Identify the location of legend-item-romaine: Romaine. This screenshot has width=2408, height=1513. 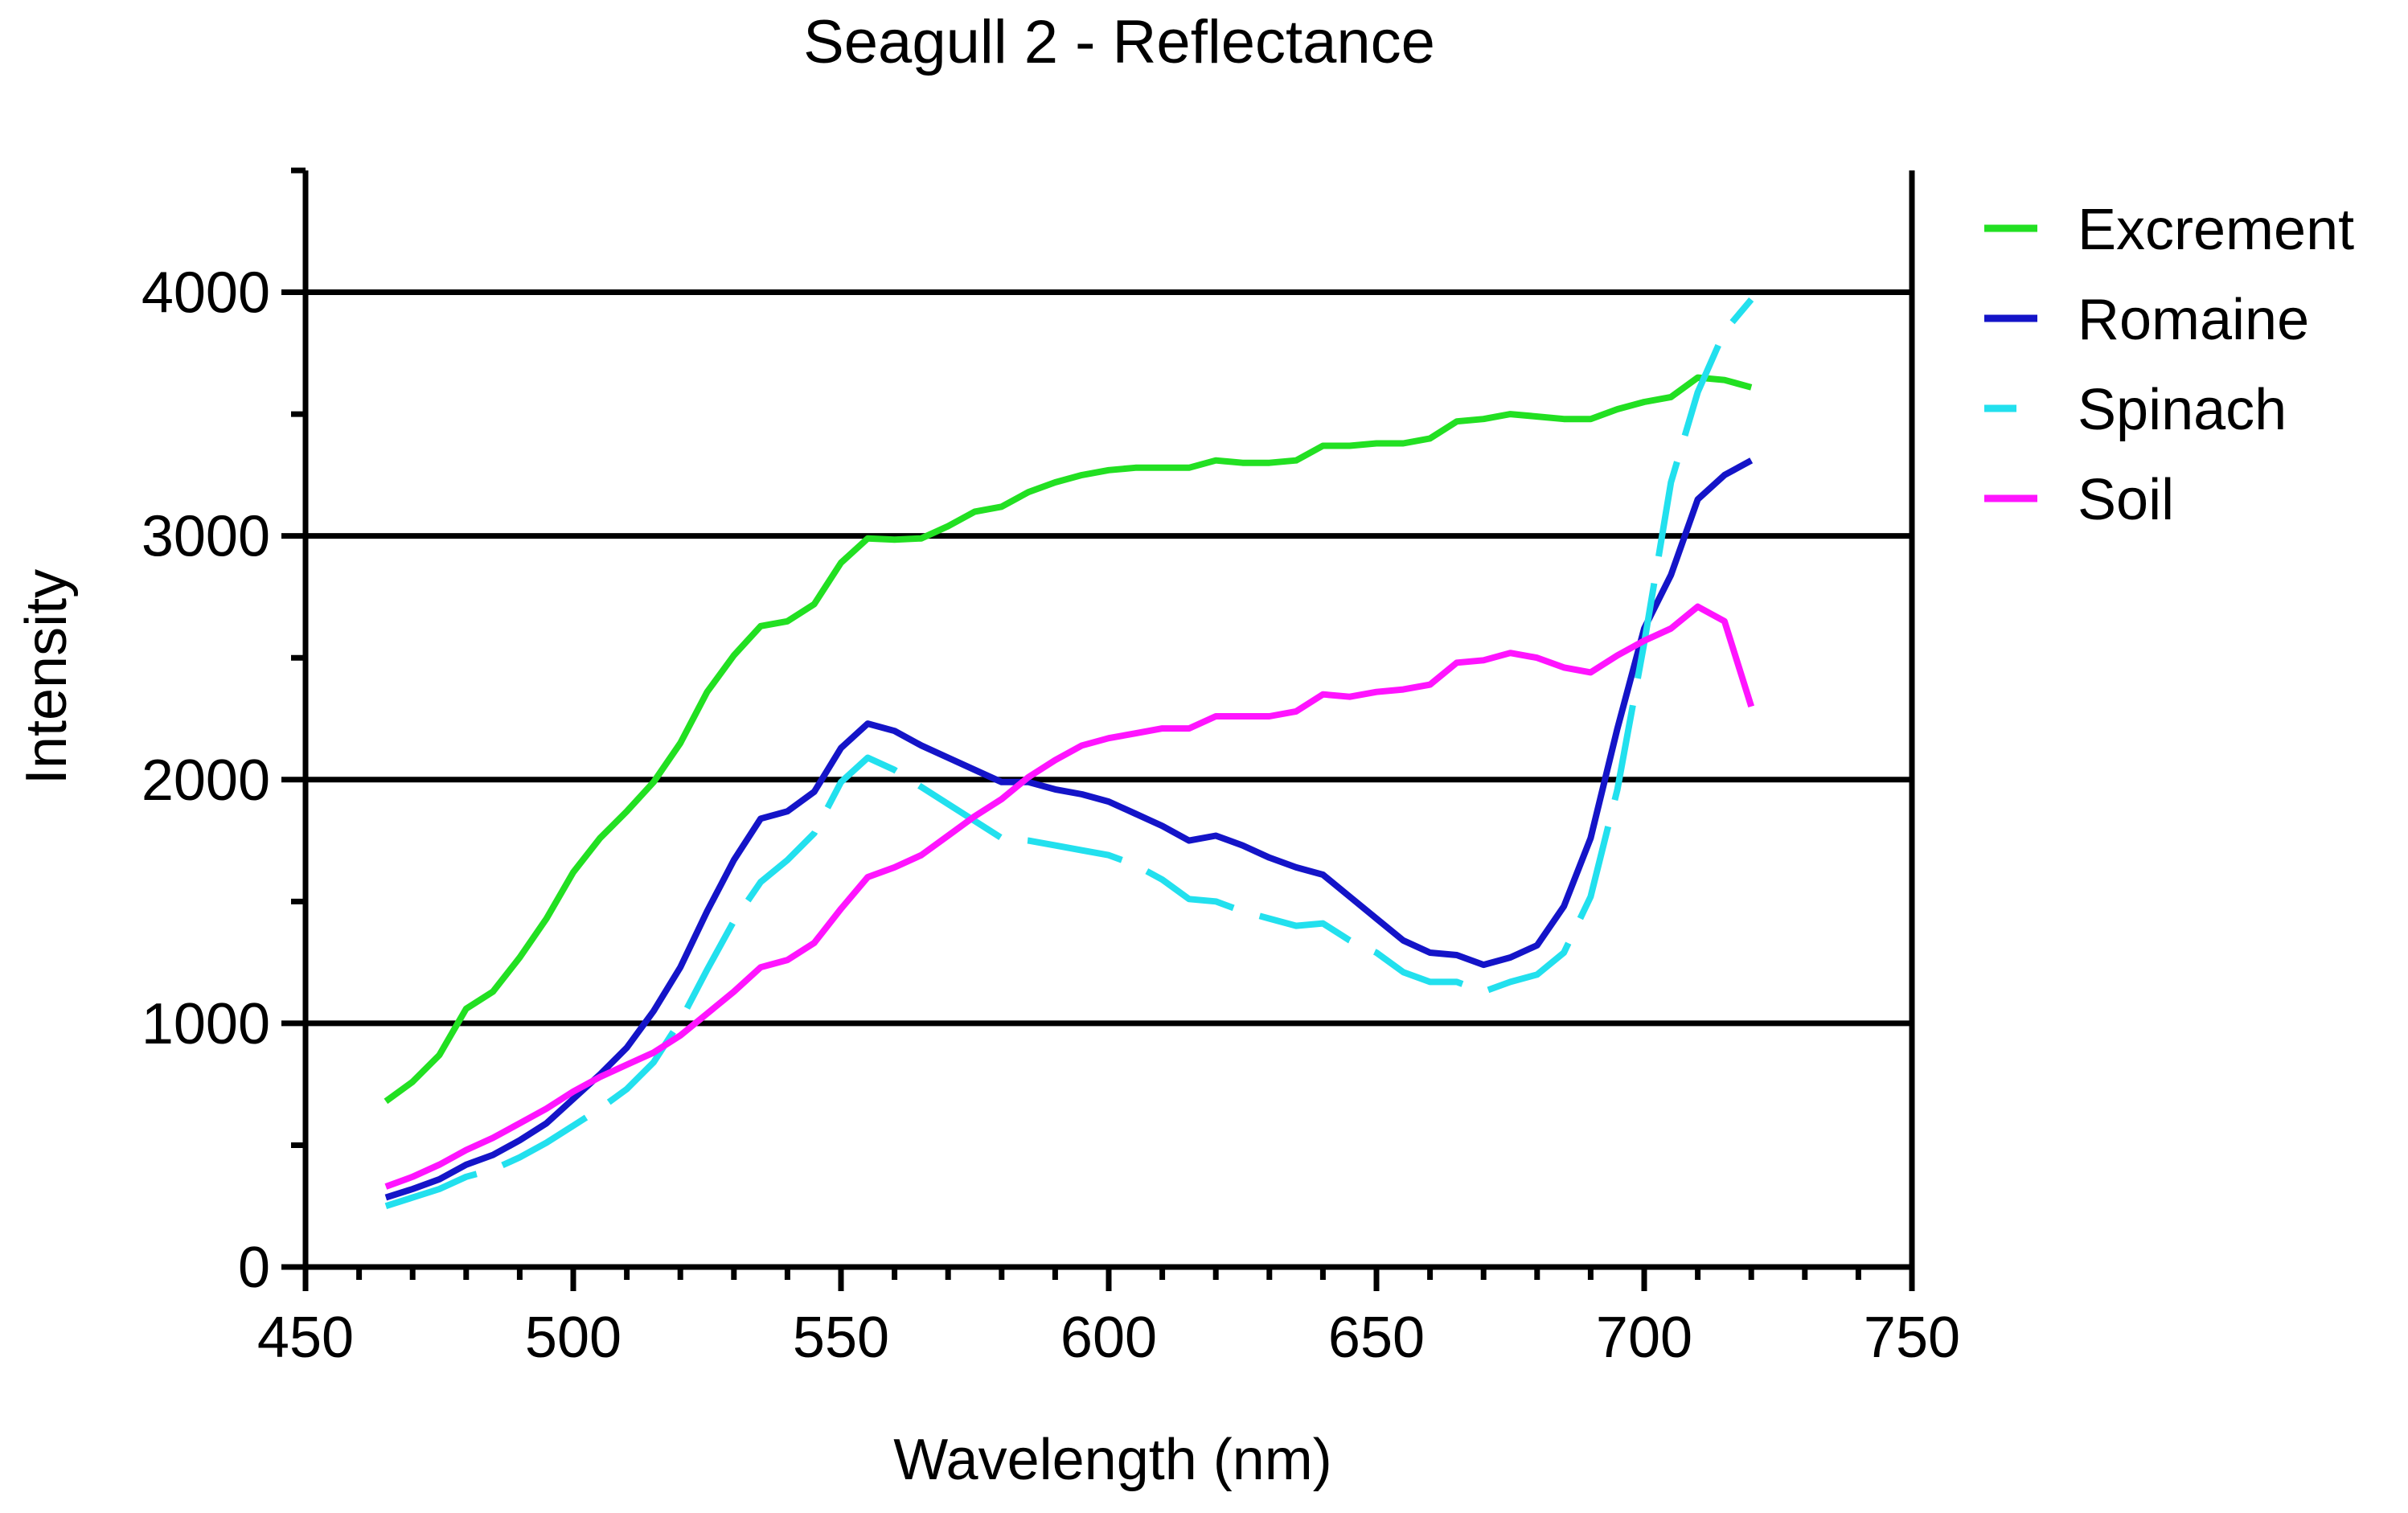
(2146, 320).